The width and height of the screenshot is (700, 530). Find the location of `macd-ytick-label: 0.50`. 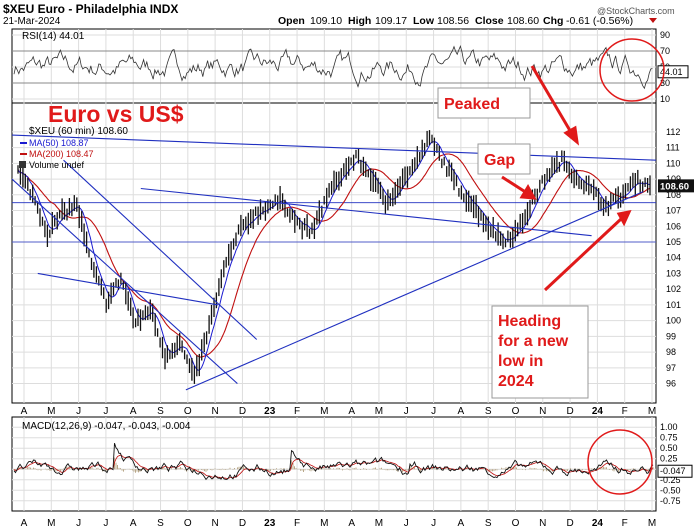

macd-ytick-label: 0.50 is located at coordinates (669, 448).